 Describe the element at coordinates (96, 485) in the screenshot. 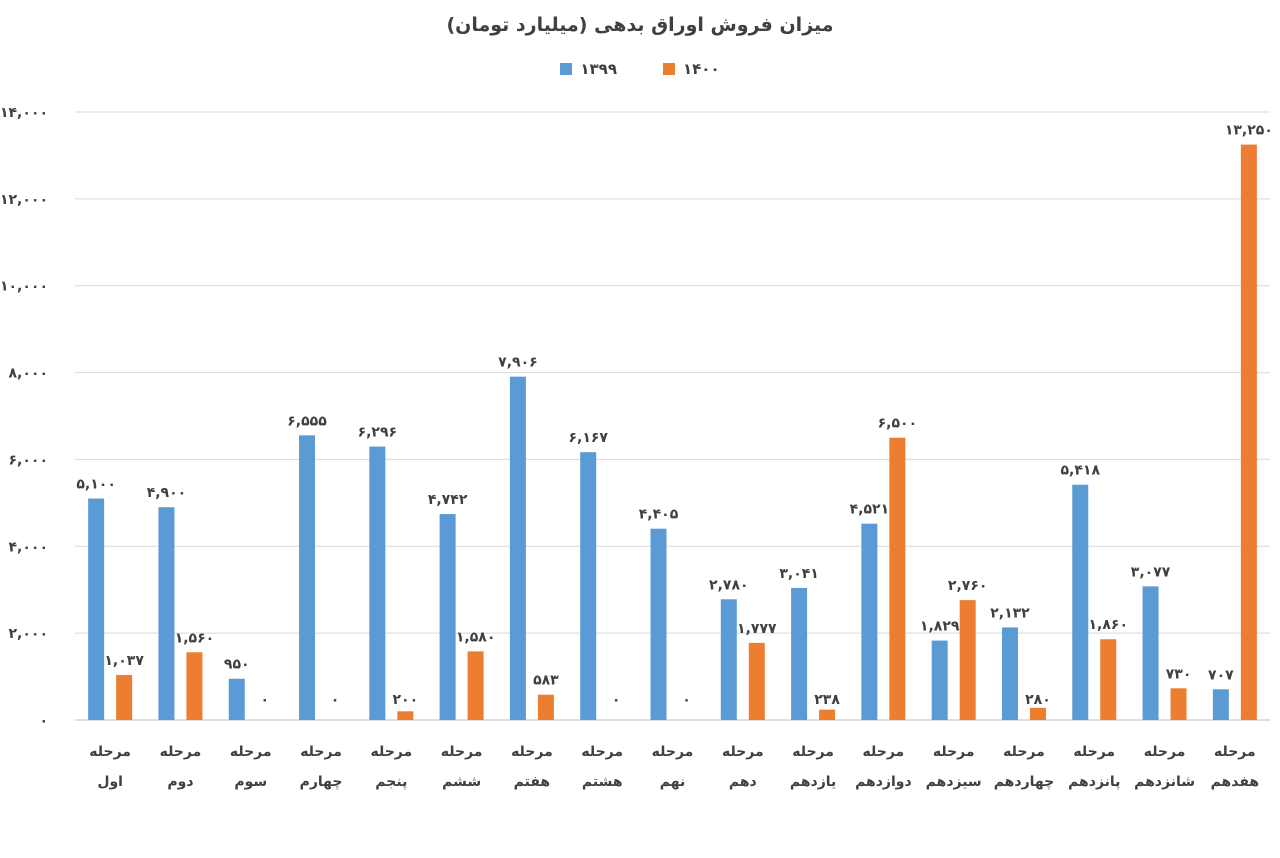

I see `data-label-1399-1: ۵,۱۰۰` at that location.